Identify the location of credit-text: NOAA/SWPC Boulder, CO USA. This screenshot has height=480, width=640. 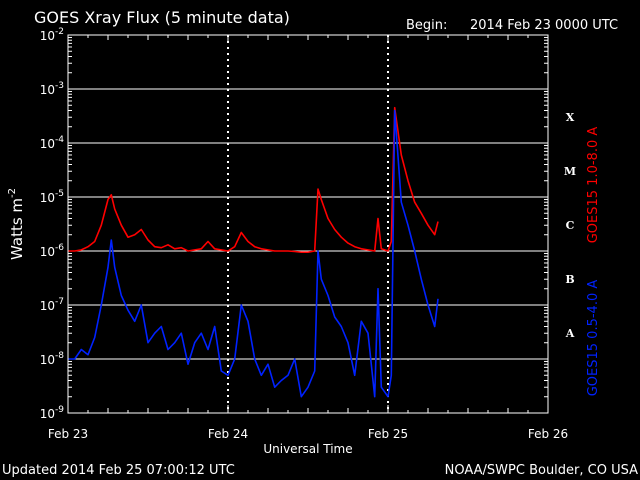
(541, 470).